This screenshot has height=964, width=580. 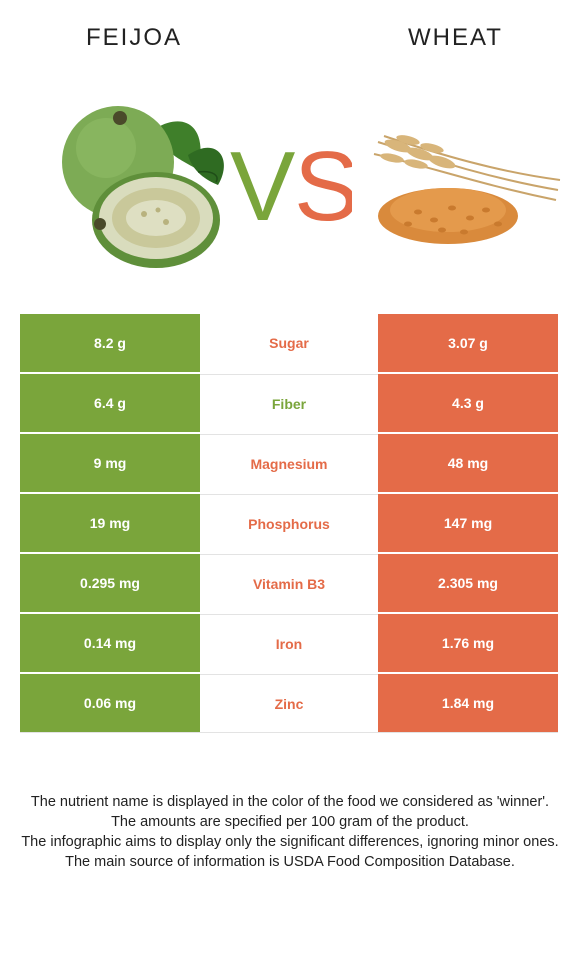 What do you see at coordinates (110, 583) in the screenshot?
I see `feijoa-value: 0.295 mg` at bounding box center [110, 583].